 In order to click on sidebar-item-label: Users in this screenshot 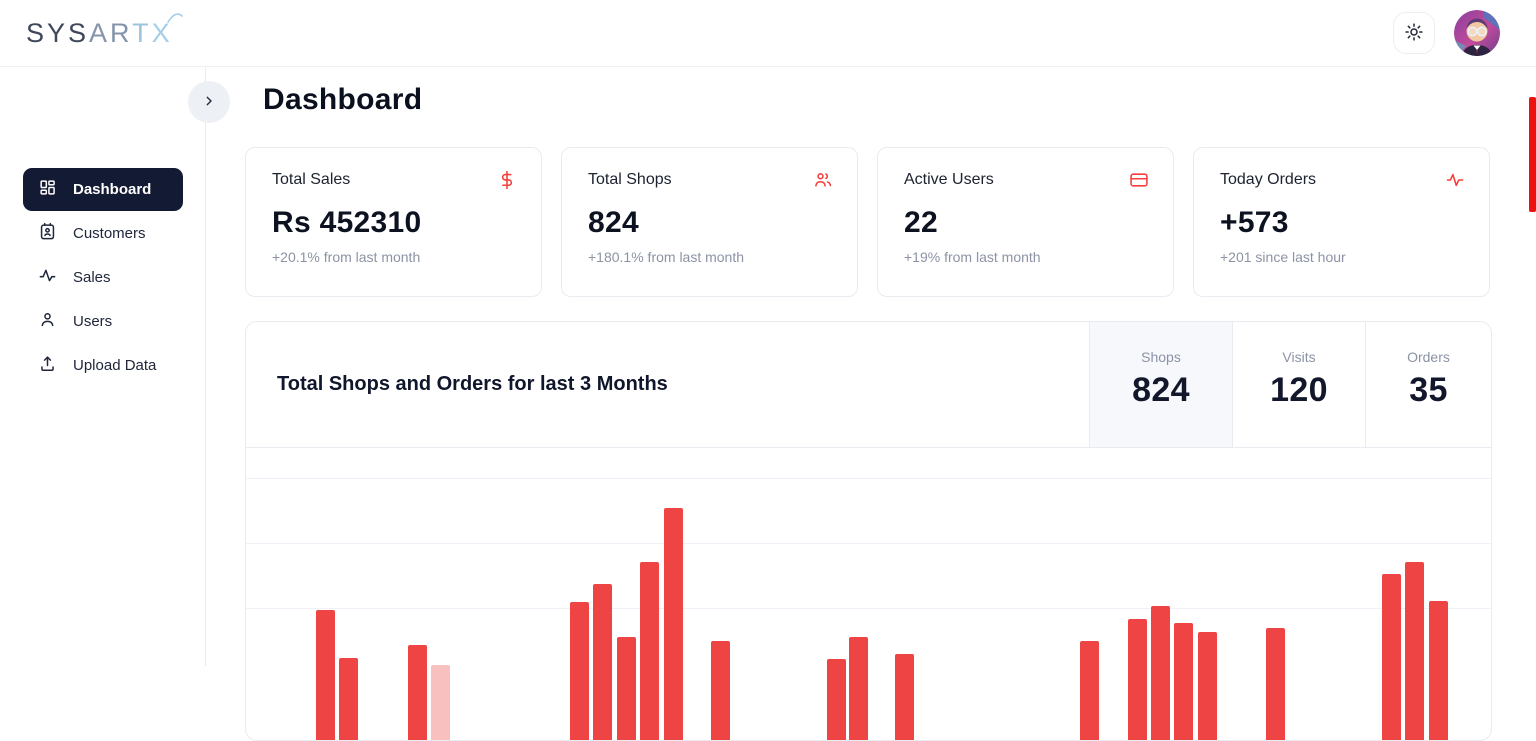, I will do `click(93, 321)`.